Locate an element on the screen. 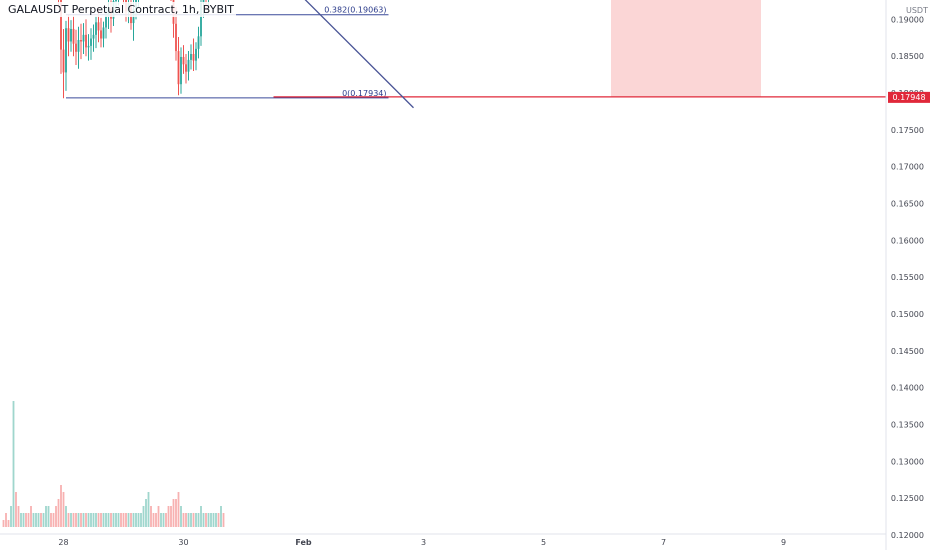 Image resolution: width=932 pixels, height=550 pixels. x-tick-label: 30 is located at coordinates (183, 542).